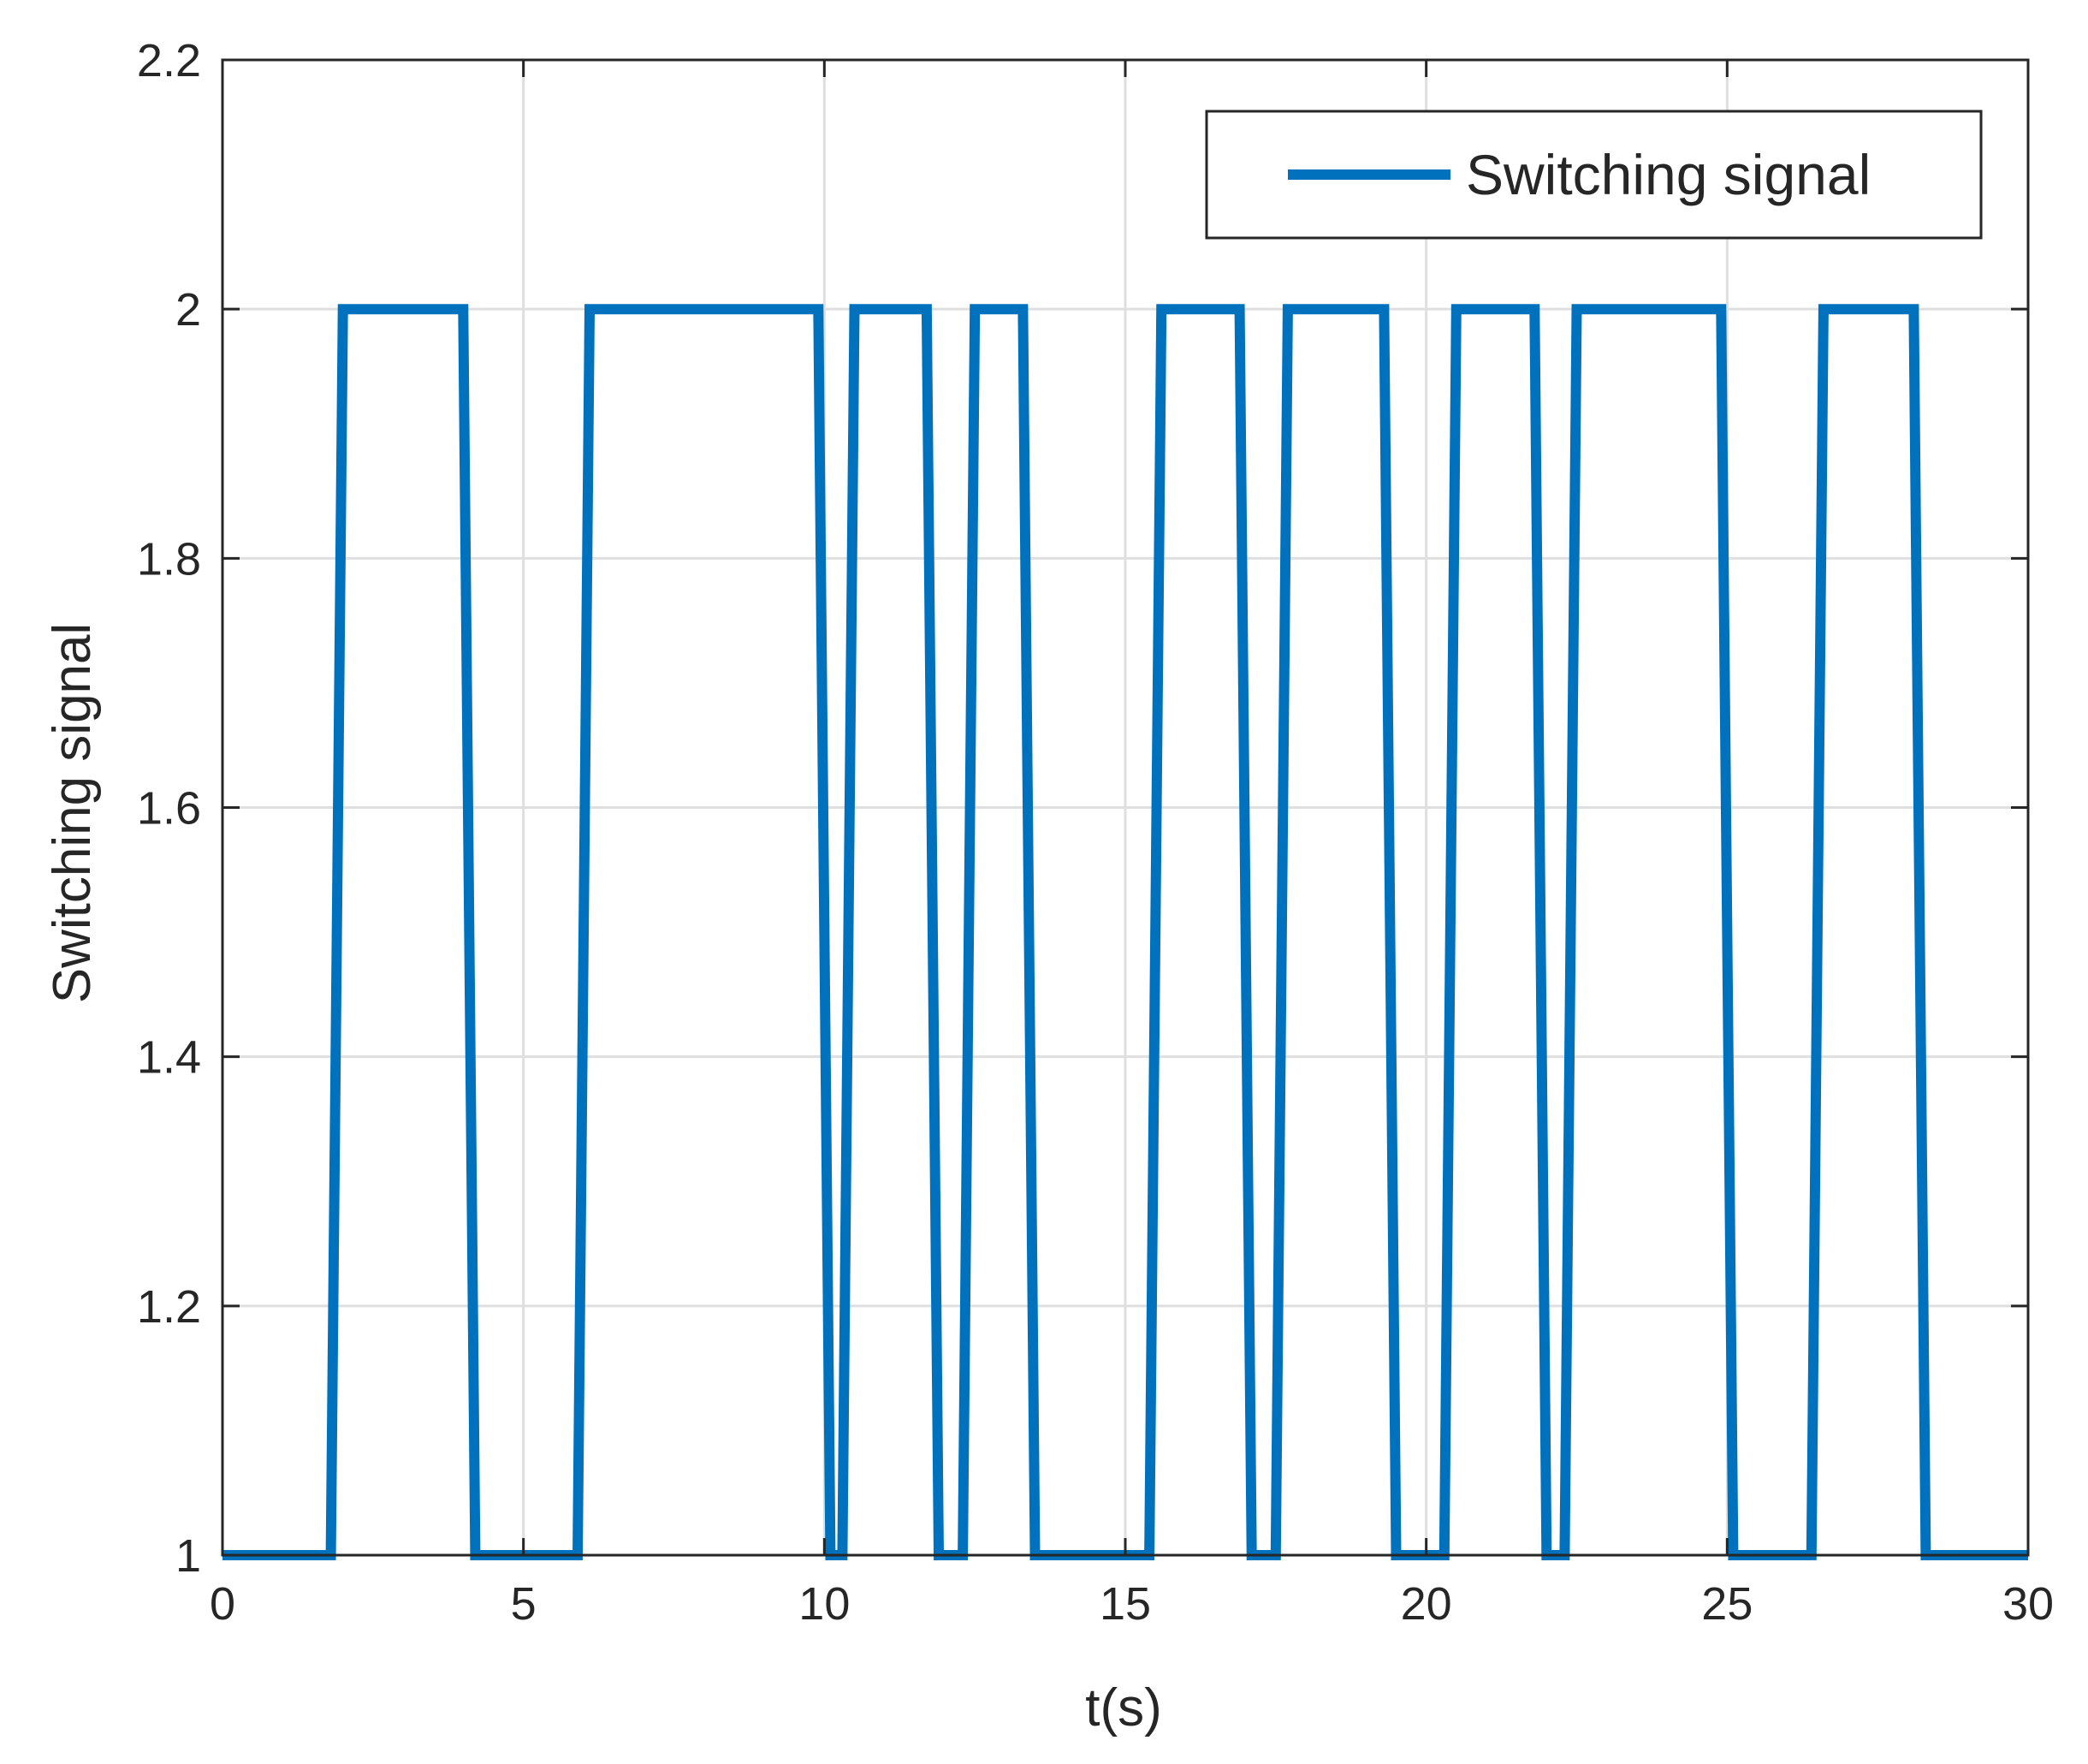 The height and width of the screenshot is (1764, 2088). Describe the element at coordinates (169, 60) in the screenshot. I see `y-tick-label: 2.2` at that location.